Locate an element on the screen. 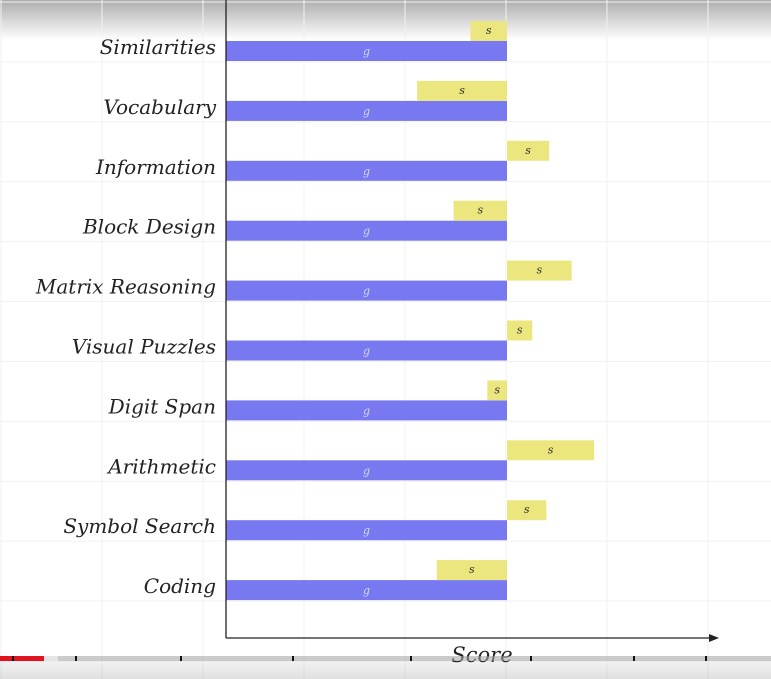  video-buffered-bar is located at coordinates (50, 658).